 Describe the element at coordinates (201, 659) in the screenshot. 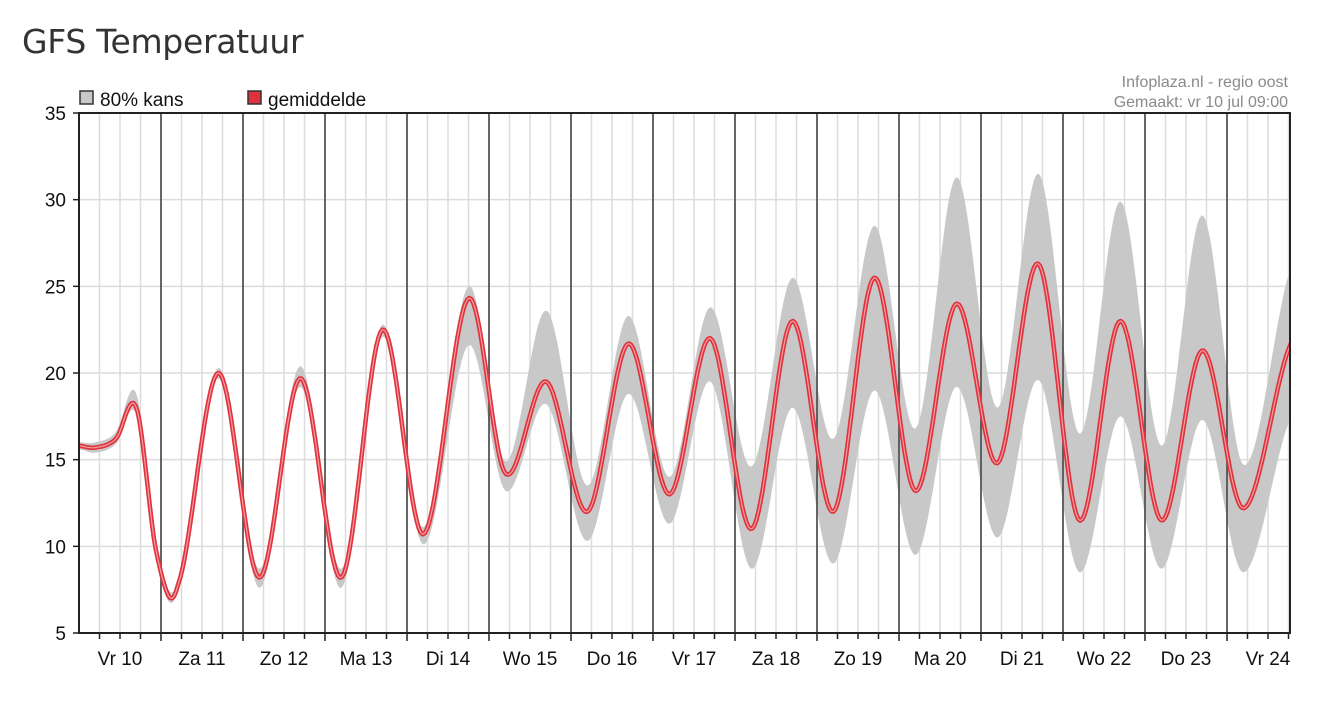

I see `x-day-label: Za 11` at that location.